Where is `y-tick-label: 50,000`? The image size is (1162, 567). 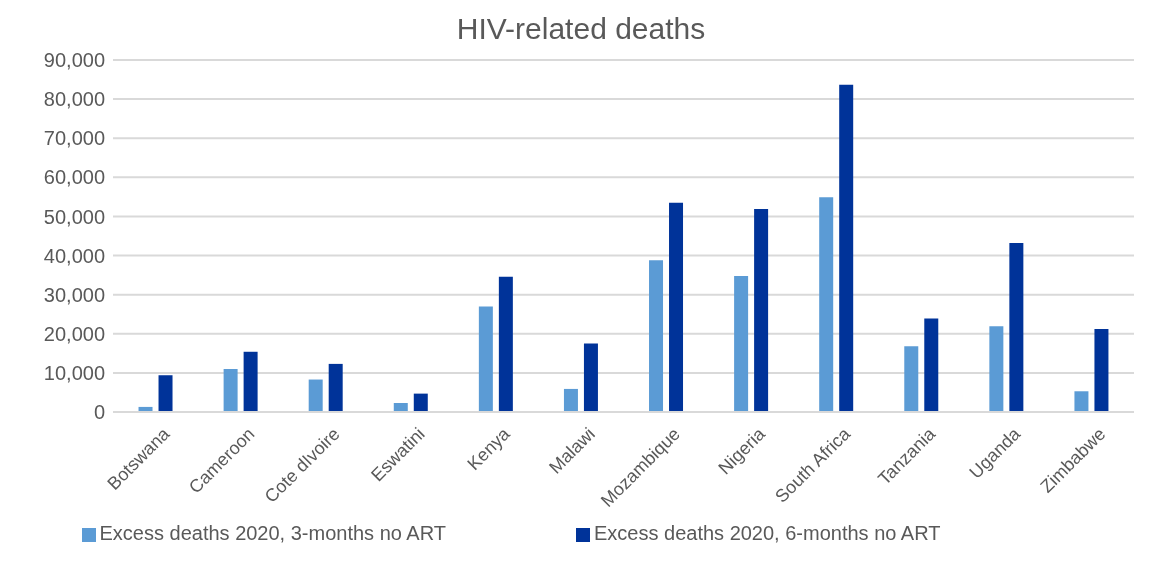
y-tick-label: 50,000 is located at coordinates (74, 216).